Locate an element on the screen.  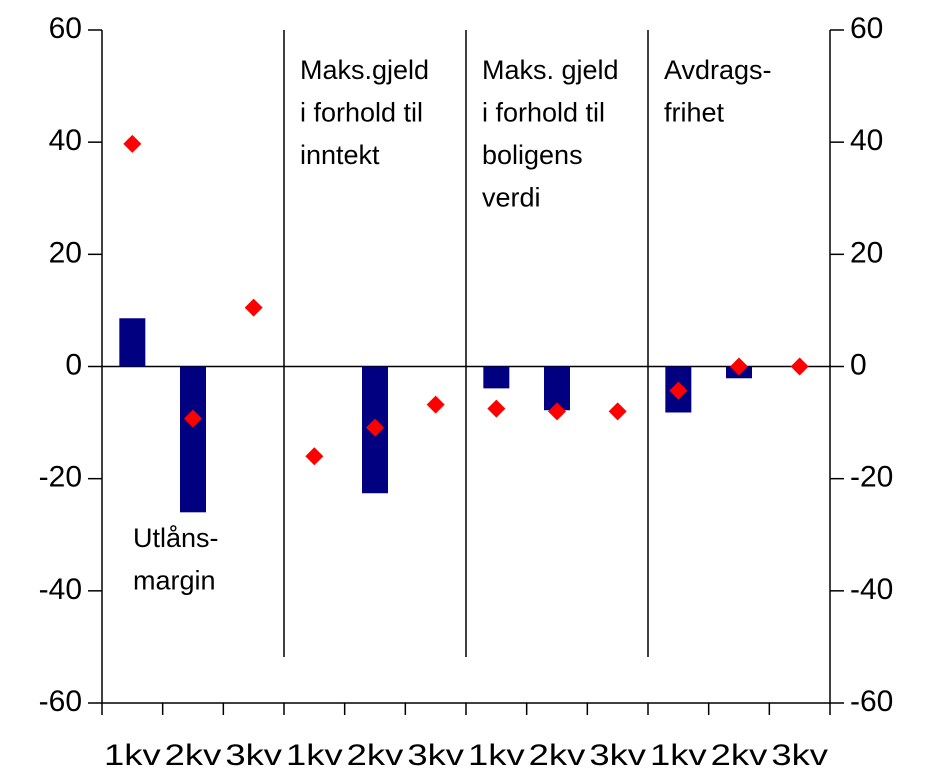
y2-tick-label: 60 is located at coordinates (866, 28).